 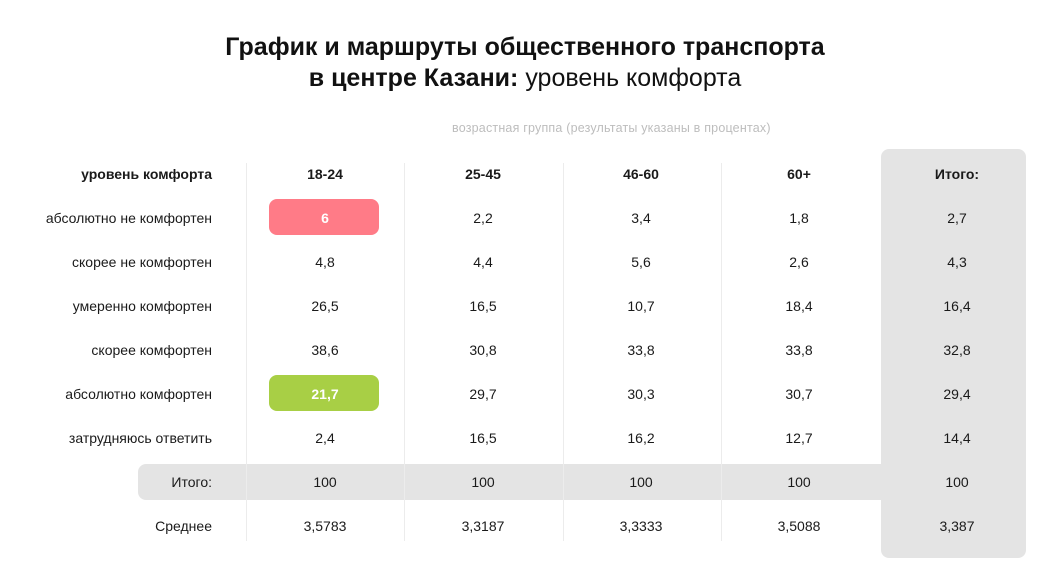 I want to click on table-cell: 21,7, so click(x=325, y=394).